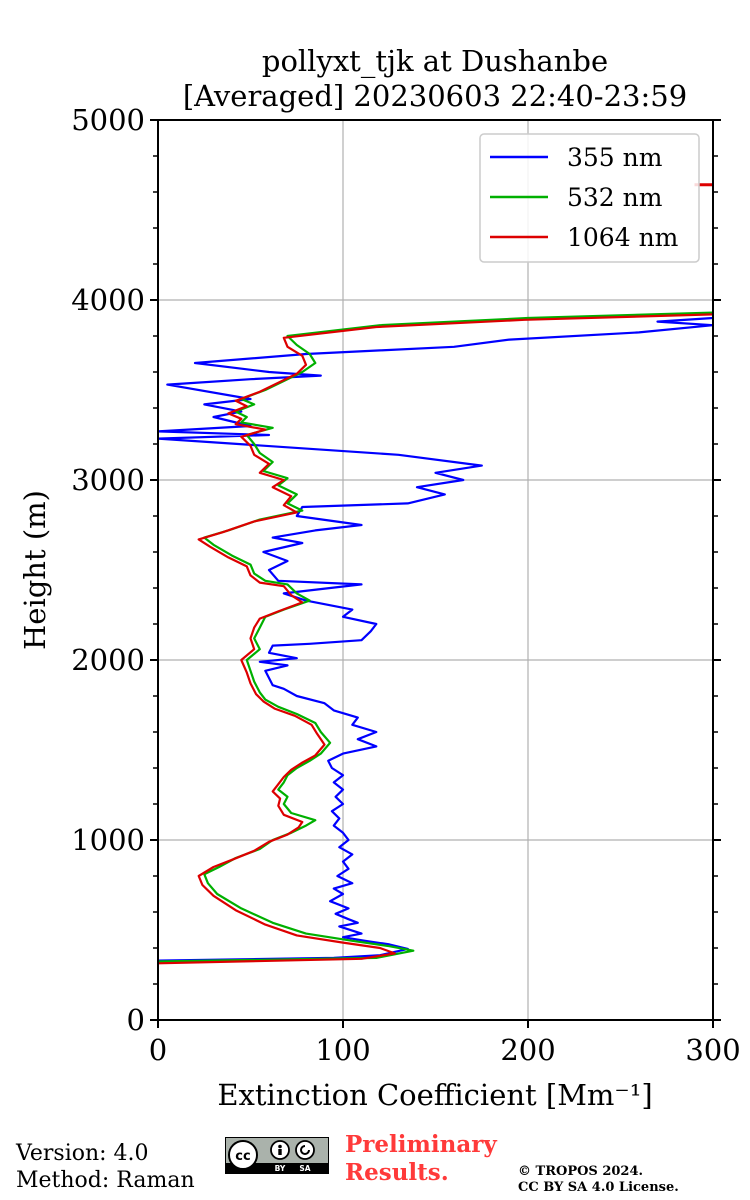 The image size is (750, 1200). What do you see at coordinates (434, 1095) in the screenshot?
I see `x-axis-label: Extinction Coefficient [Mm⁻¹]` at bounding box center [434, 1095].